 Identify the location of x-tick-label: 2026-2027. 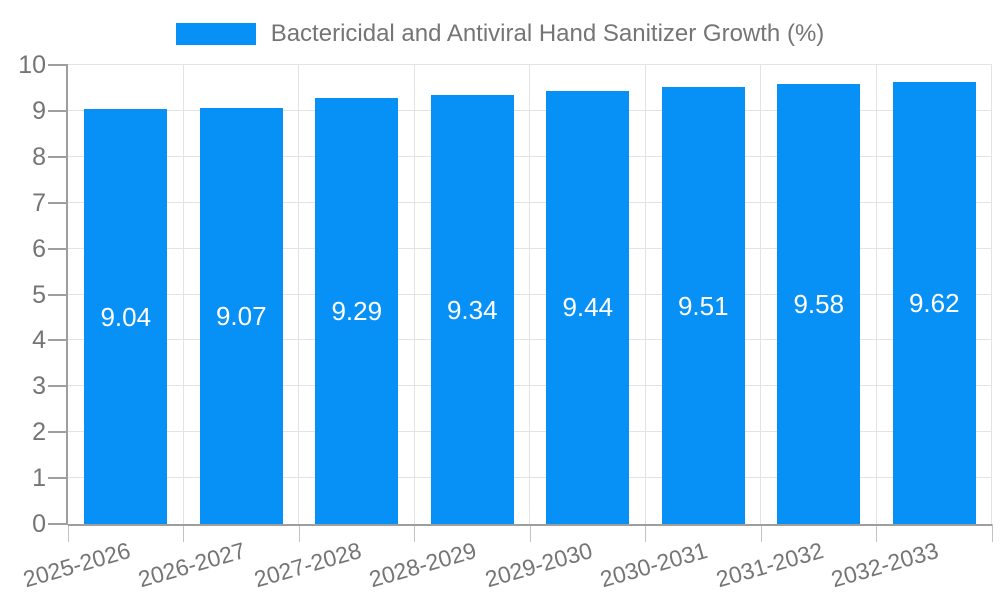
(192, 565).